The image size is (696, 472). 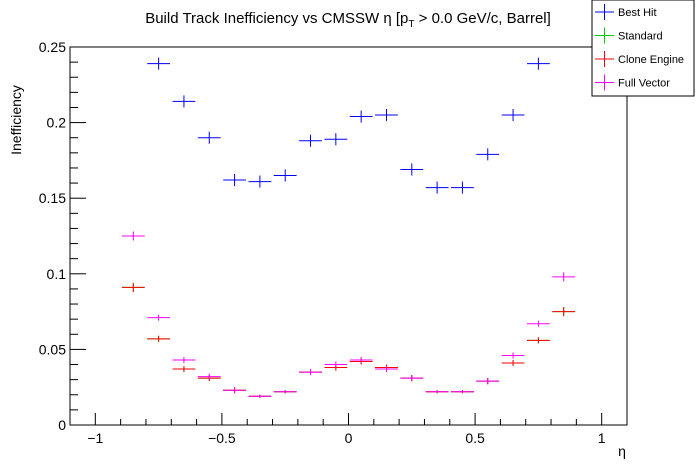 What do you see at coordinates (349, 438) in the screenshot?
I see `x-tick-label: 0` at bounding box center [349, 438].